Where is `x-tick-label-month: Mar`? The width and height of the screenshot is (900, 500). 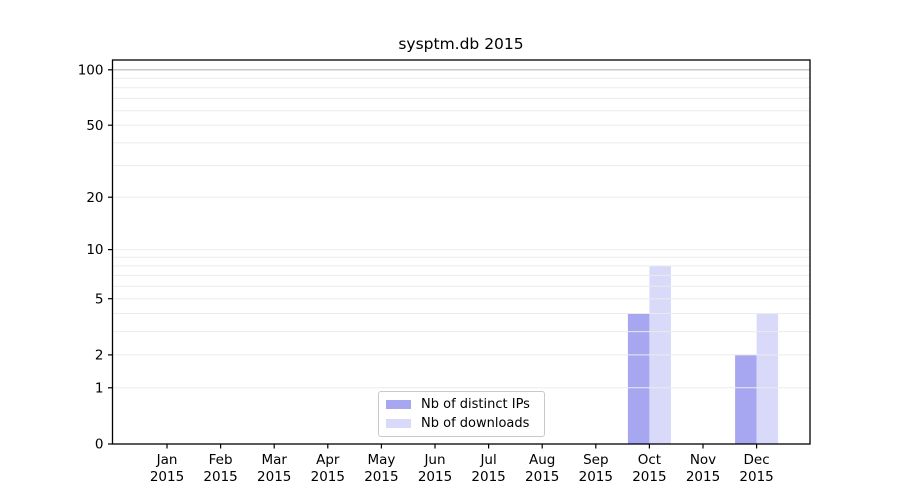
x-tick-label-month: Mar is located at coordinates (274, 460).